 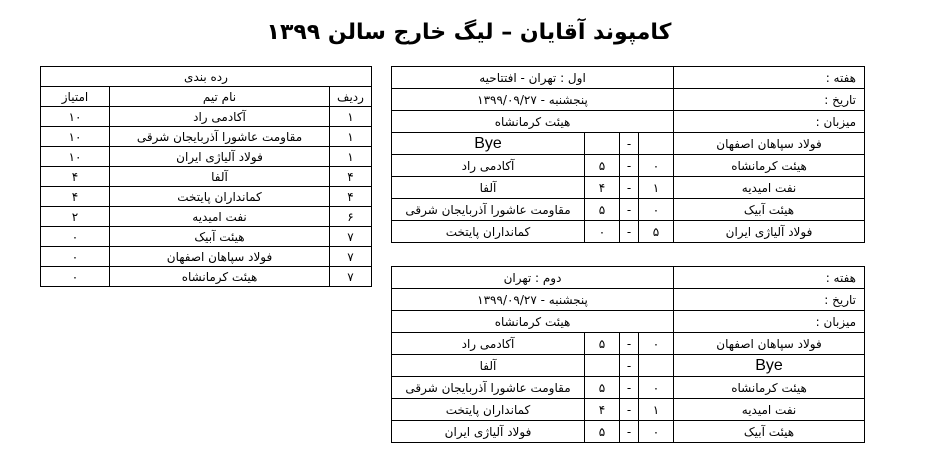 I want to click on home-team: Bye, so click(x=769, y=365).